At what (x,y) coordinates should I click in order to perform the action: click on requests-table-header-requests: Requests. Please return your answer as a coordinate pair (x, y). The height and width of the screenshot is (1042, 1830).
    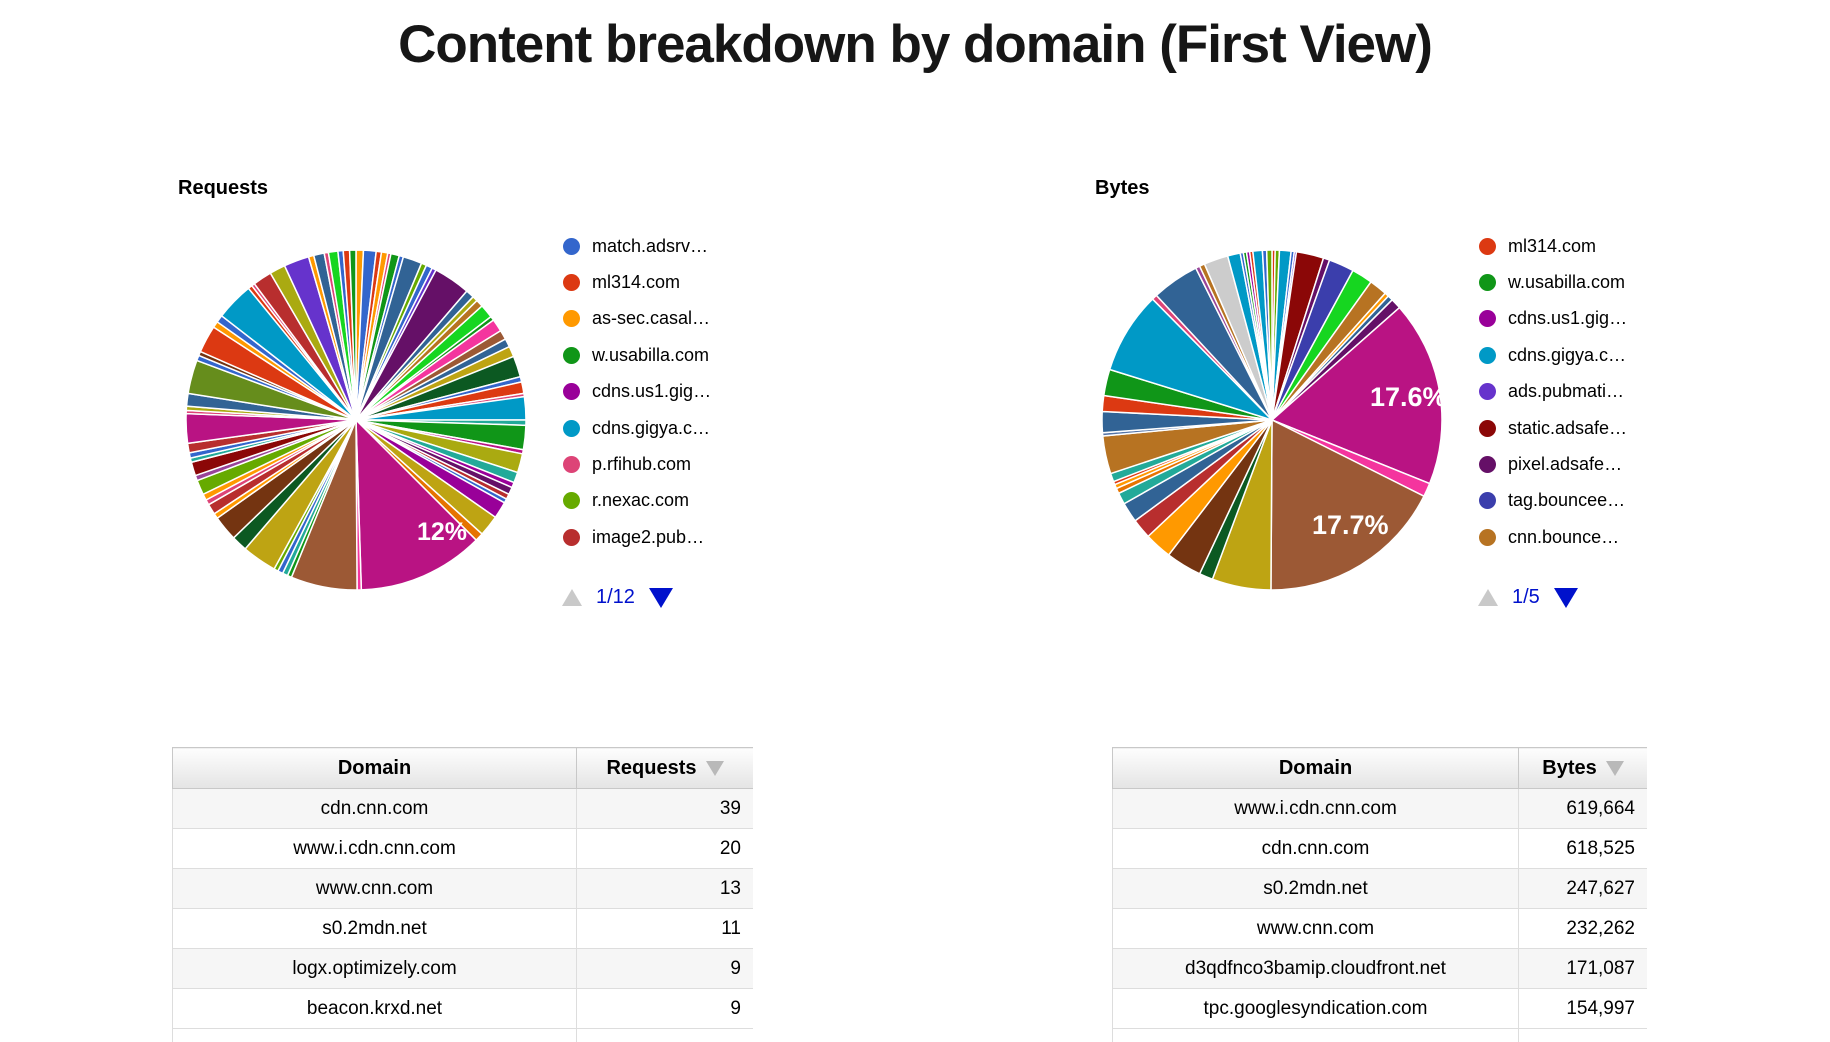
    Looking at the image, I should click on (664, 768).